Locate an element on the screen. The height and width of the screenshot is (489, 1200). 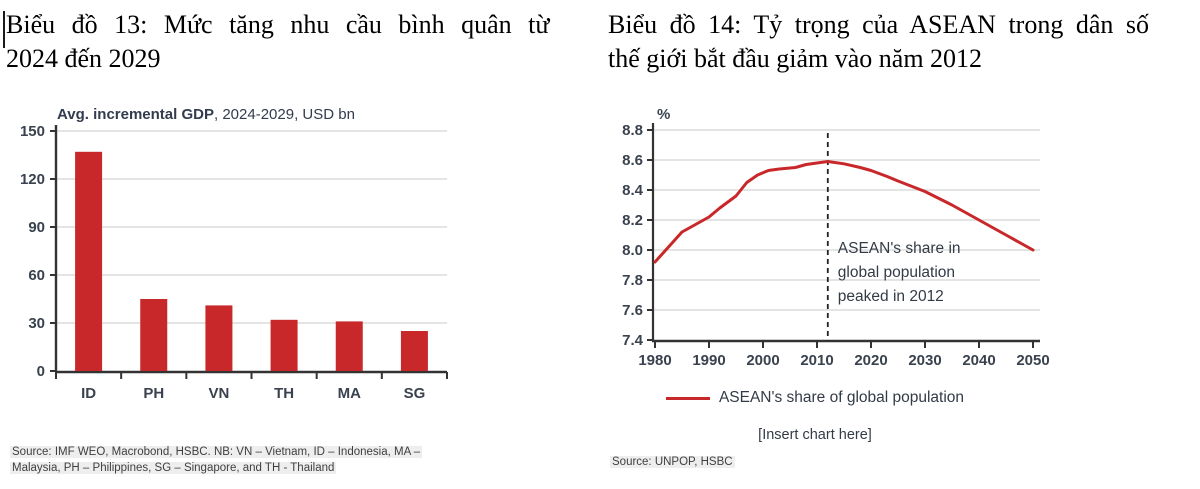
title-divider-line is located at coordinates (4, 29).